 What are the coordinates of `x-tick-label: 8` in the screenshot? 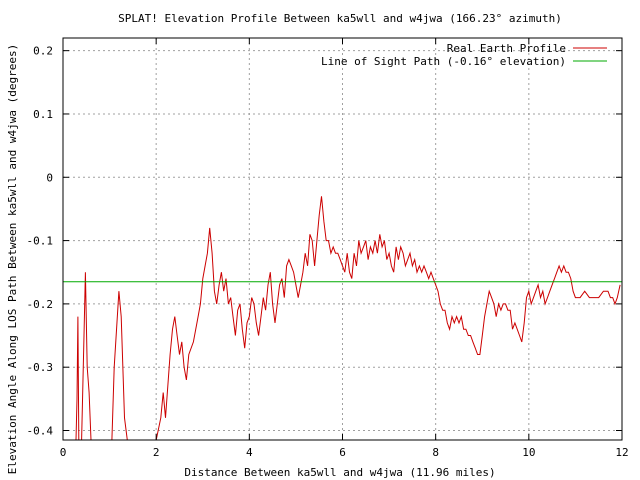 It's located at (435, 452).